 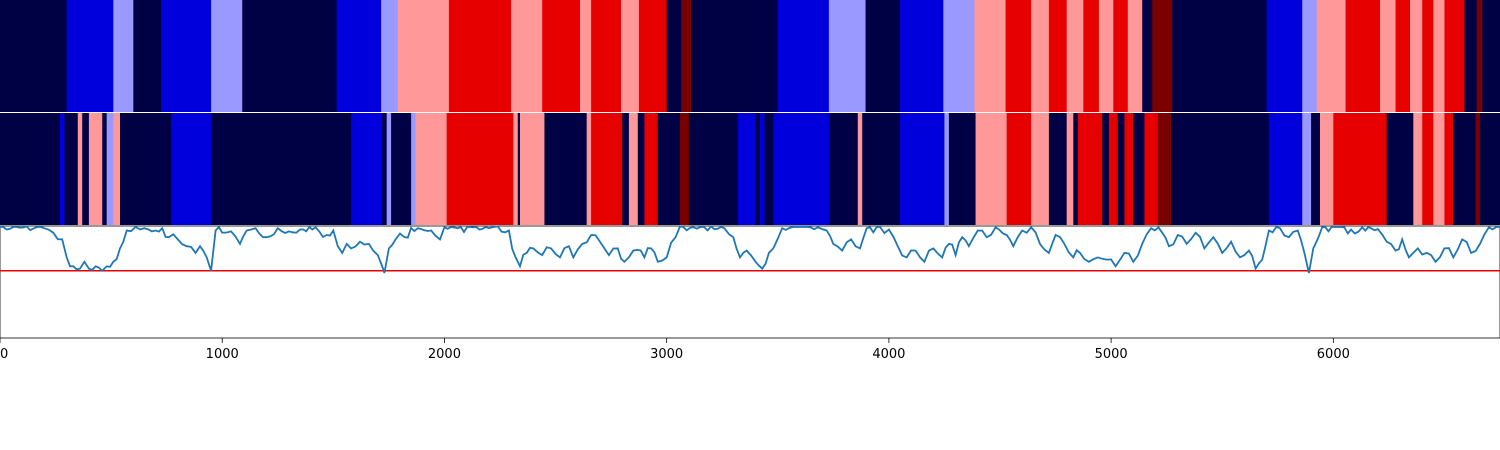 I want to click on x-axis: 0 1000 2000 3000 4000 5000 6000, so click(x=675, y=350).